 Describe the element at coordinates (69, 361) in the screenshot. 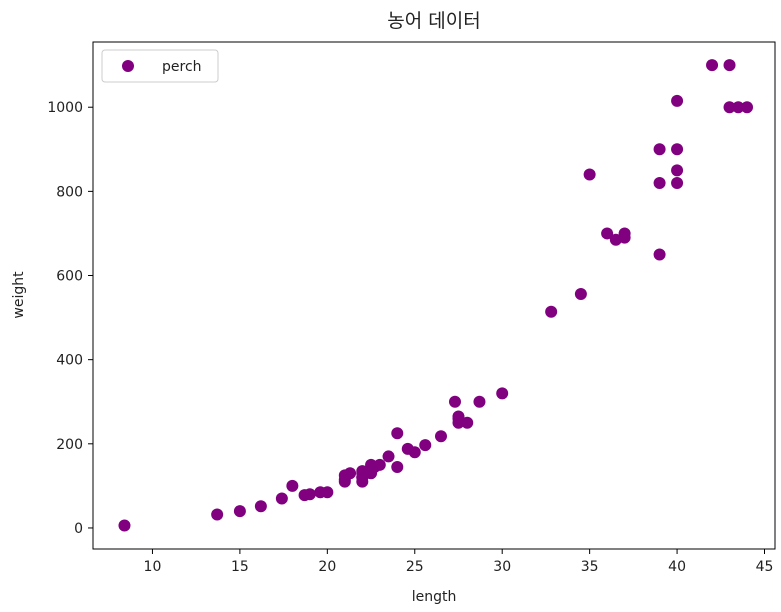

I see `y-tick-label: 400` at that location.